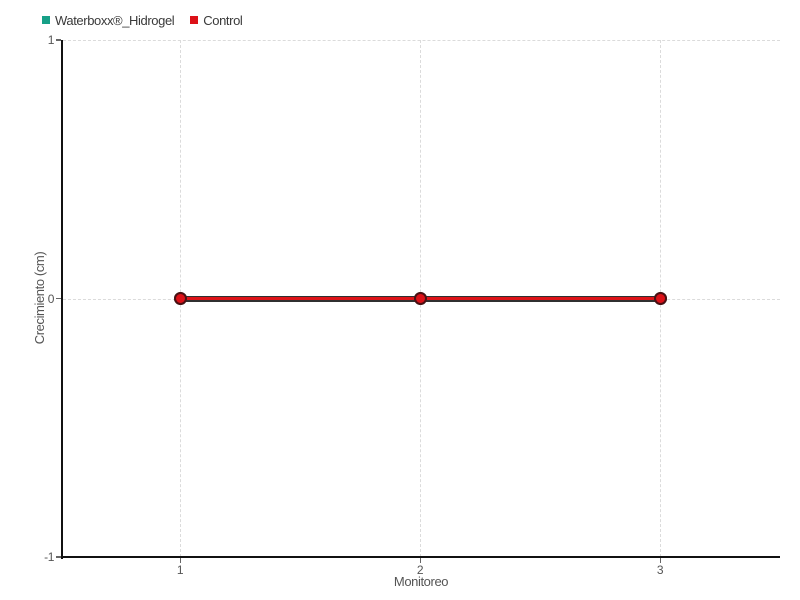  I want to click on legend: Waterboxx®_Hidrogel Control, so click(142, 20).